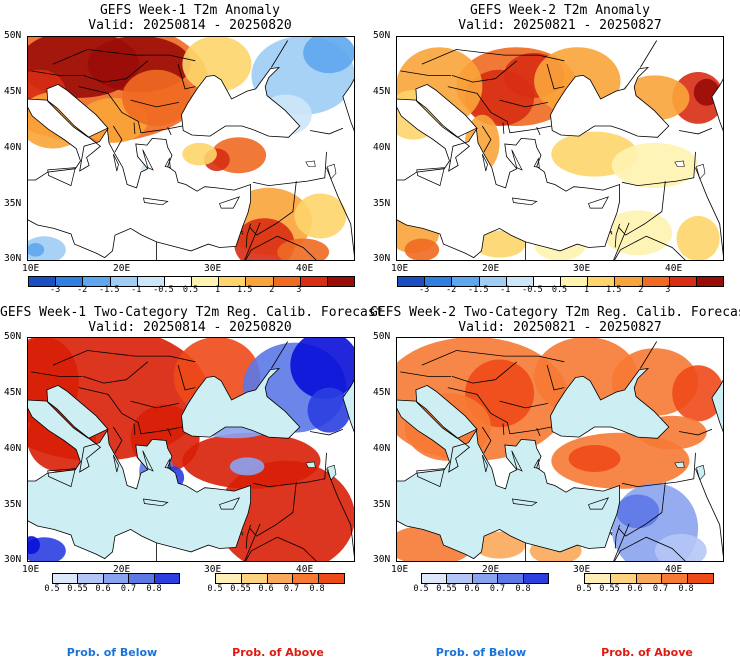  Describe the element at coordinates (189, 10) in the screenshot. I see `panel1-title: GEFS Week-1 T2m Anomaly` at that location.